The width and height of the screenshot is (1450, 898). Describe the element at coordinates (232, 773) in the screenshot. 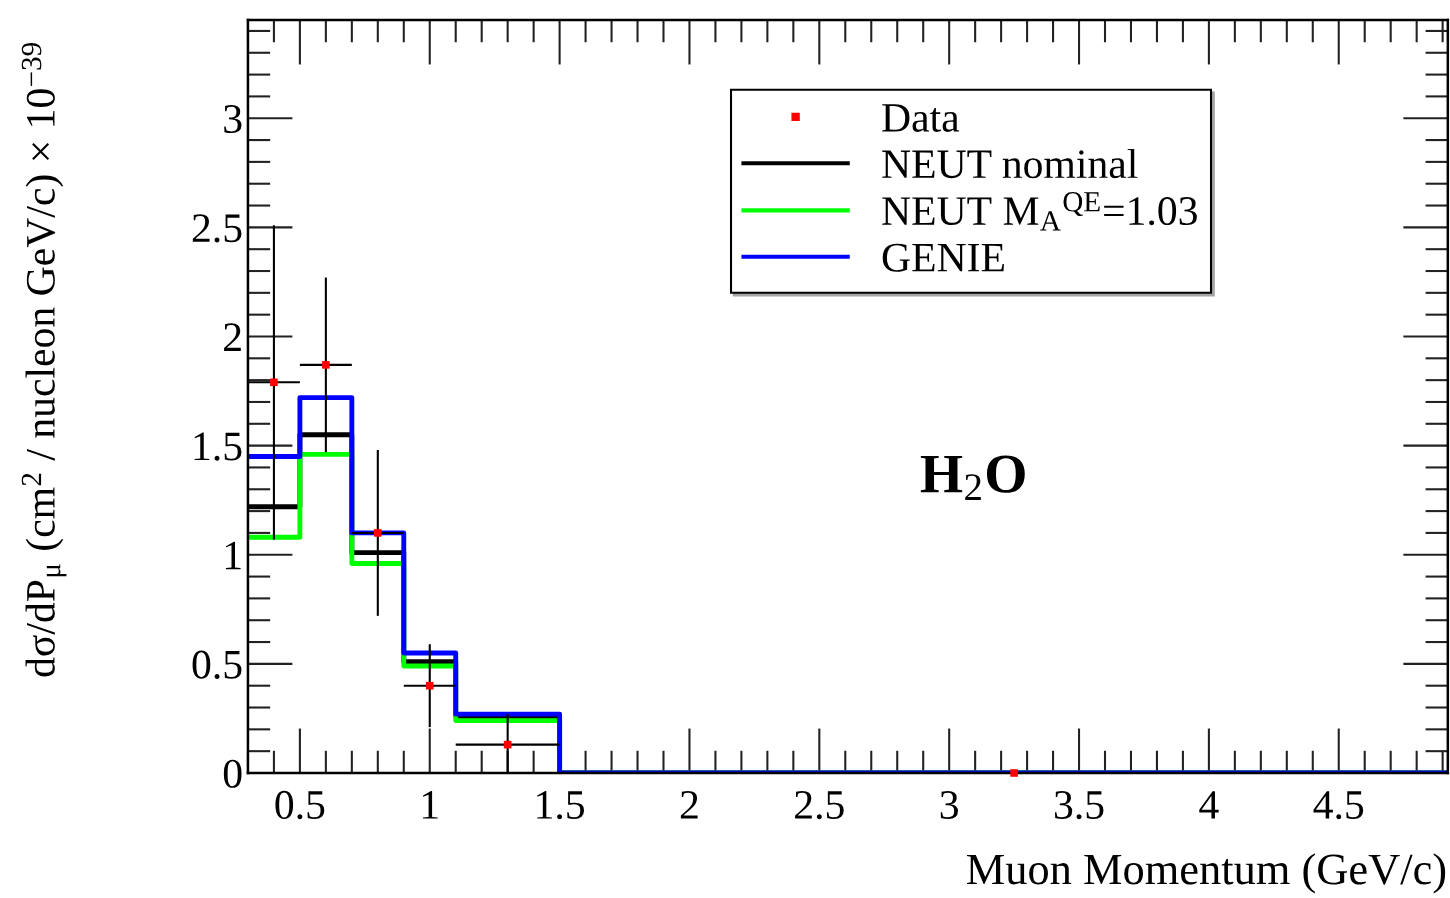

I see `y-tick-label: 0` at that location.